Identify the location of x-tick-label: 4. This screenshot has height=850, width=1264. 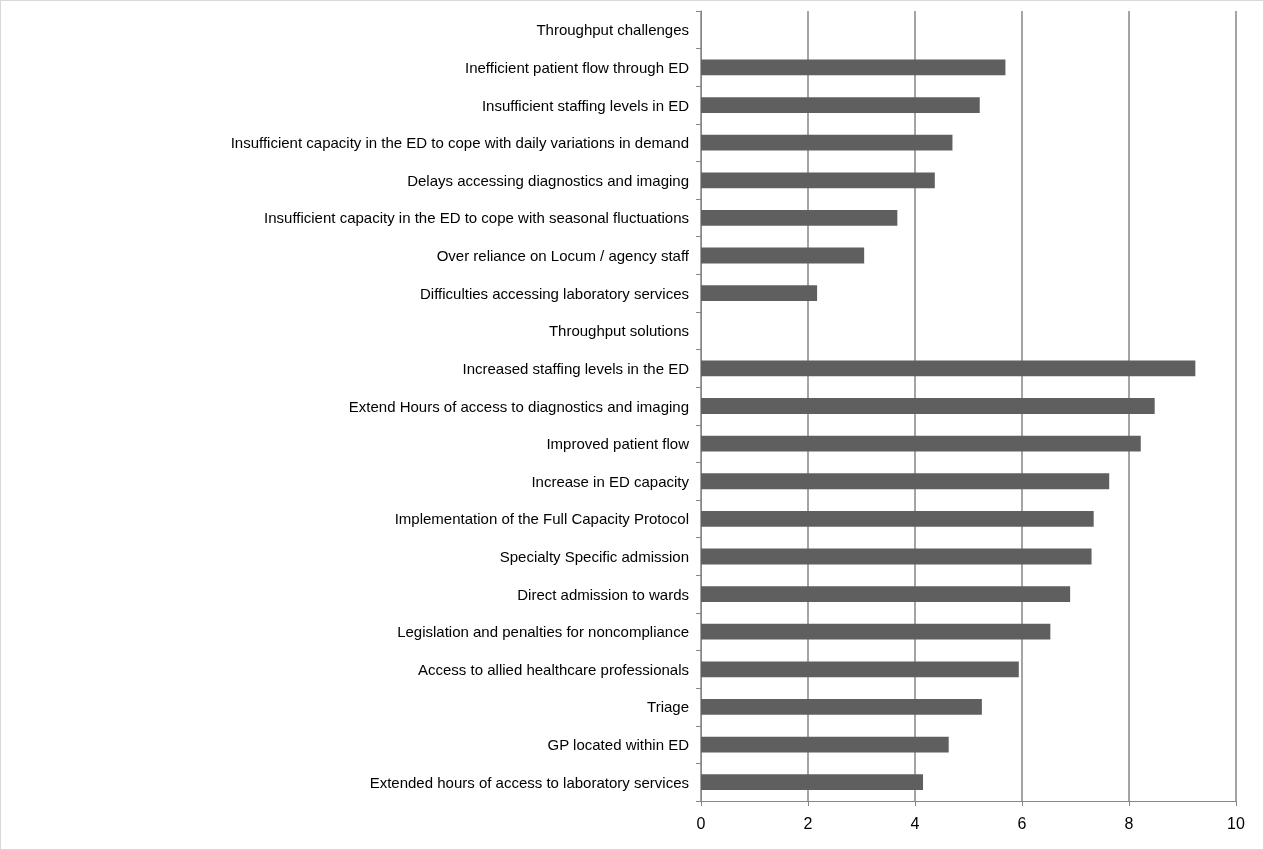
(915, 823).